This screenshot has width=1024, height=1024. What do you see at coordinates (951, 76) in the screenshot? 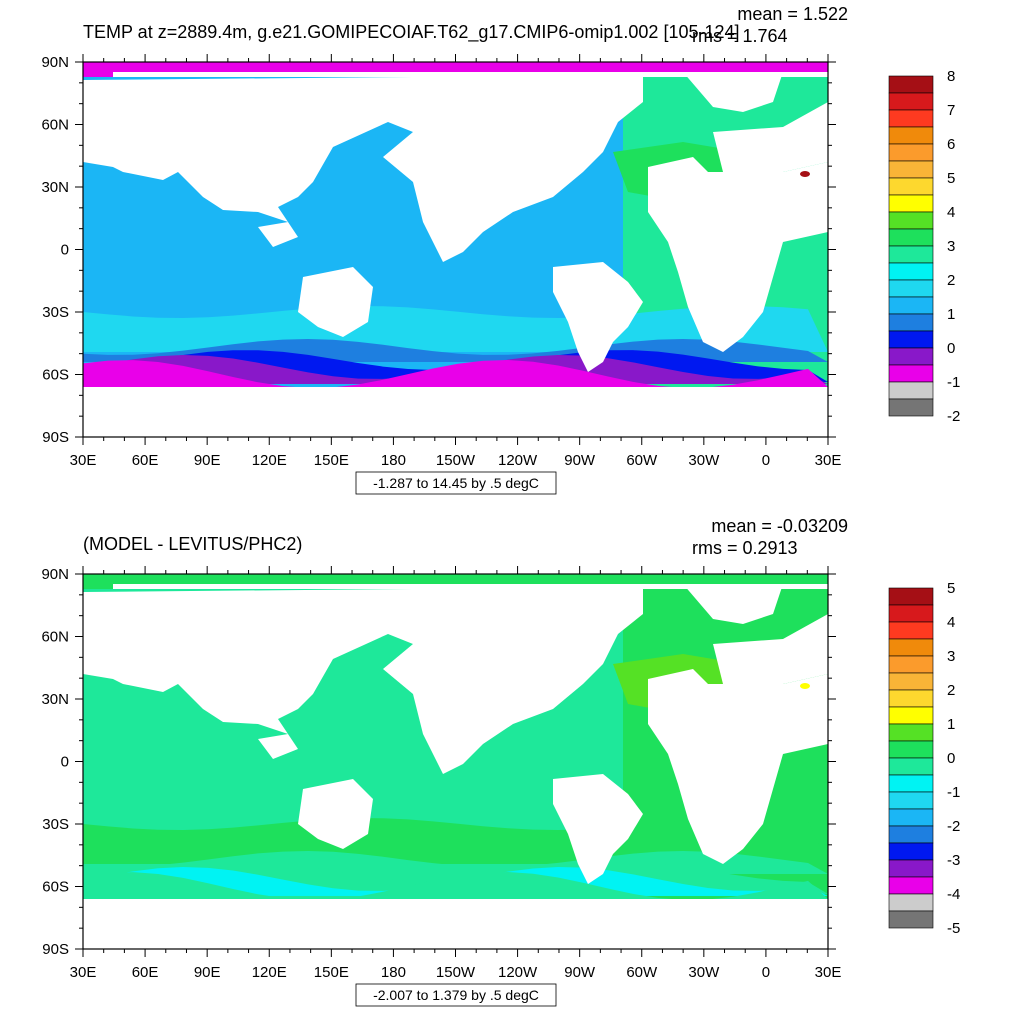
I see `colorbar-label: 8` at bounding box center [951, 76].